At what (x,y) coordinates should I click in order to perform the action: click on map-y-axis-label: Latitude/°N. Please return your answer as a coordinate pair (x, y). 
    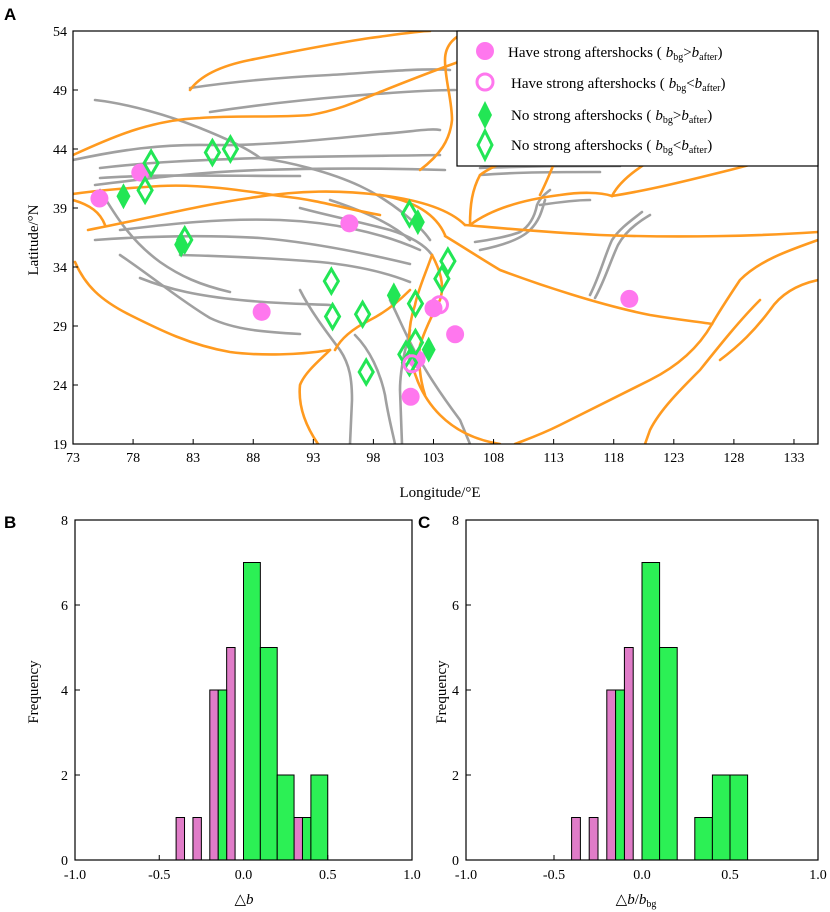
    Looking at the image, I should click on (34, 239).